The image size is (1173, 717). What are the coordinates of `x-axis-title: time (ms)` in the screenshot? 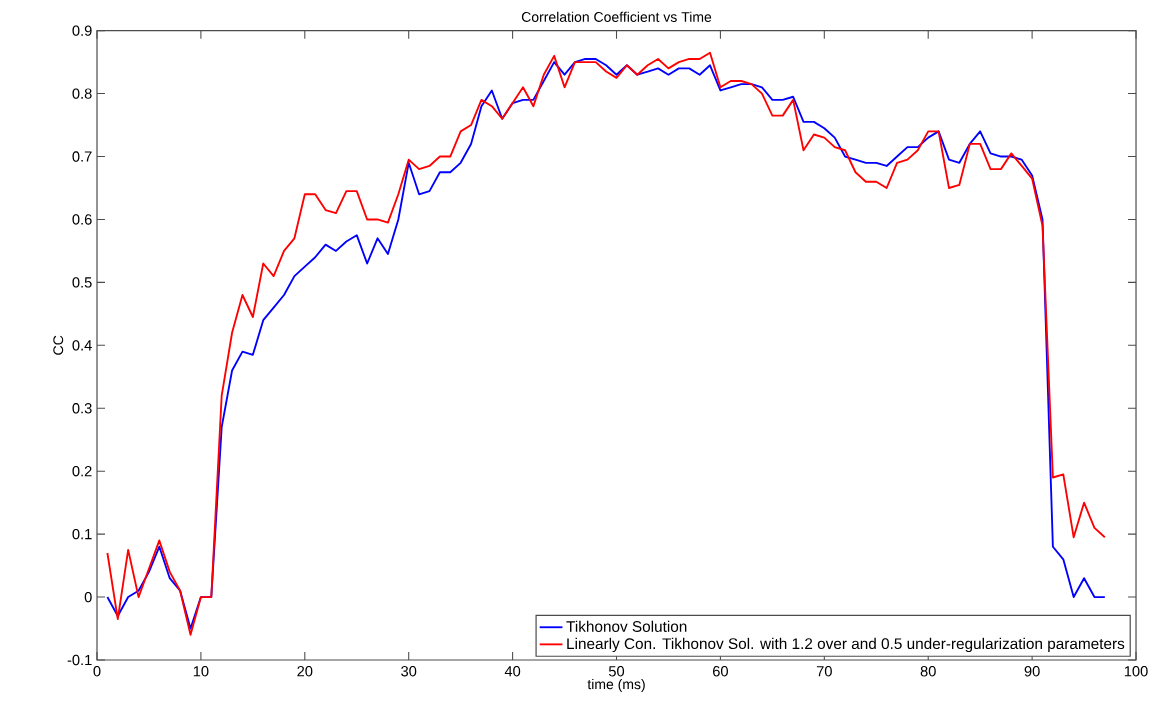 It's located at (616, 685).